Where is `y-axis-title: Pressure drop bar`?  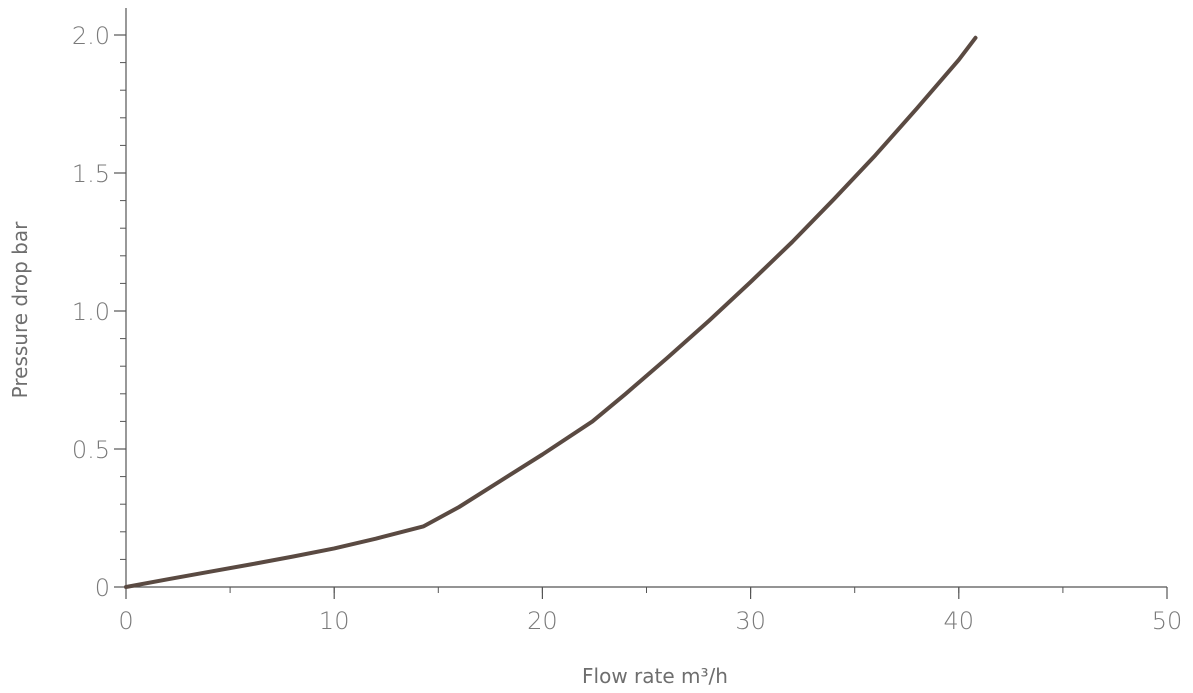 y-axis-title: Pressure drop bar is located at coordinates (20, 309).